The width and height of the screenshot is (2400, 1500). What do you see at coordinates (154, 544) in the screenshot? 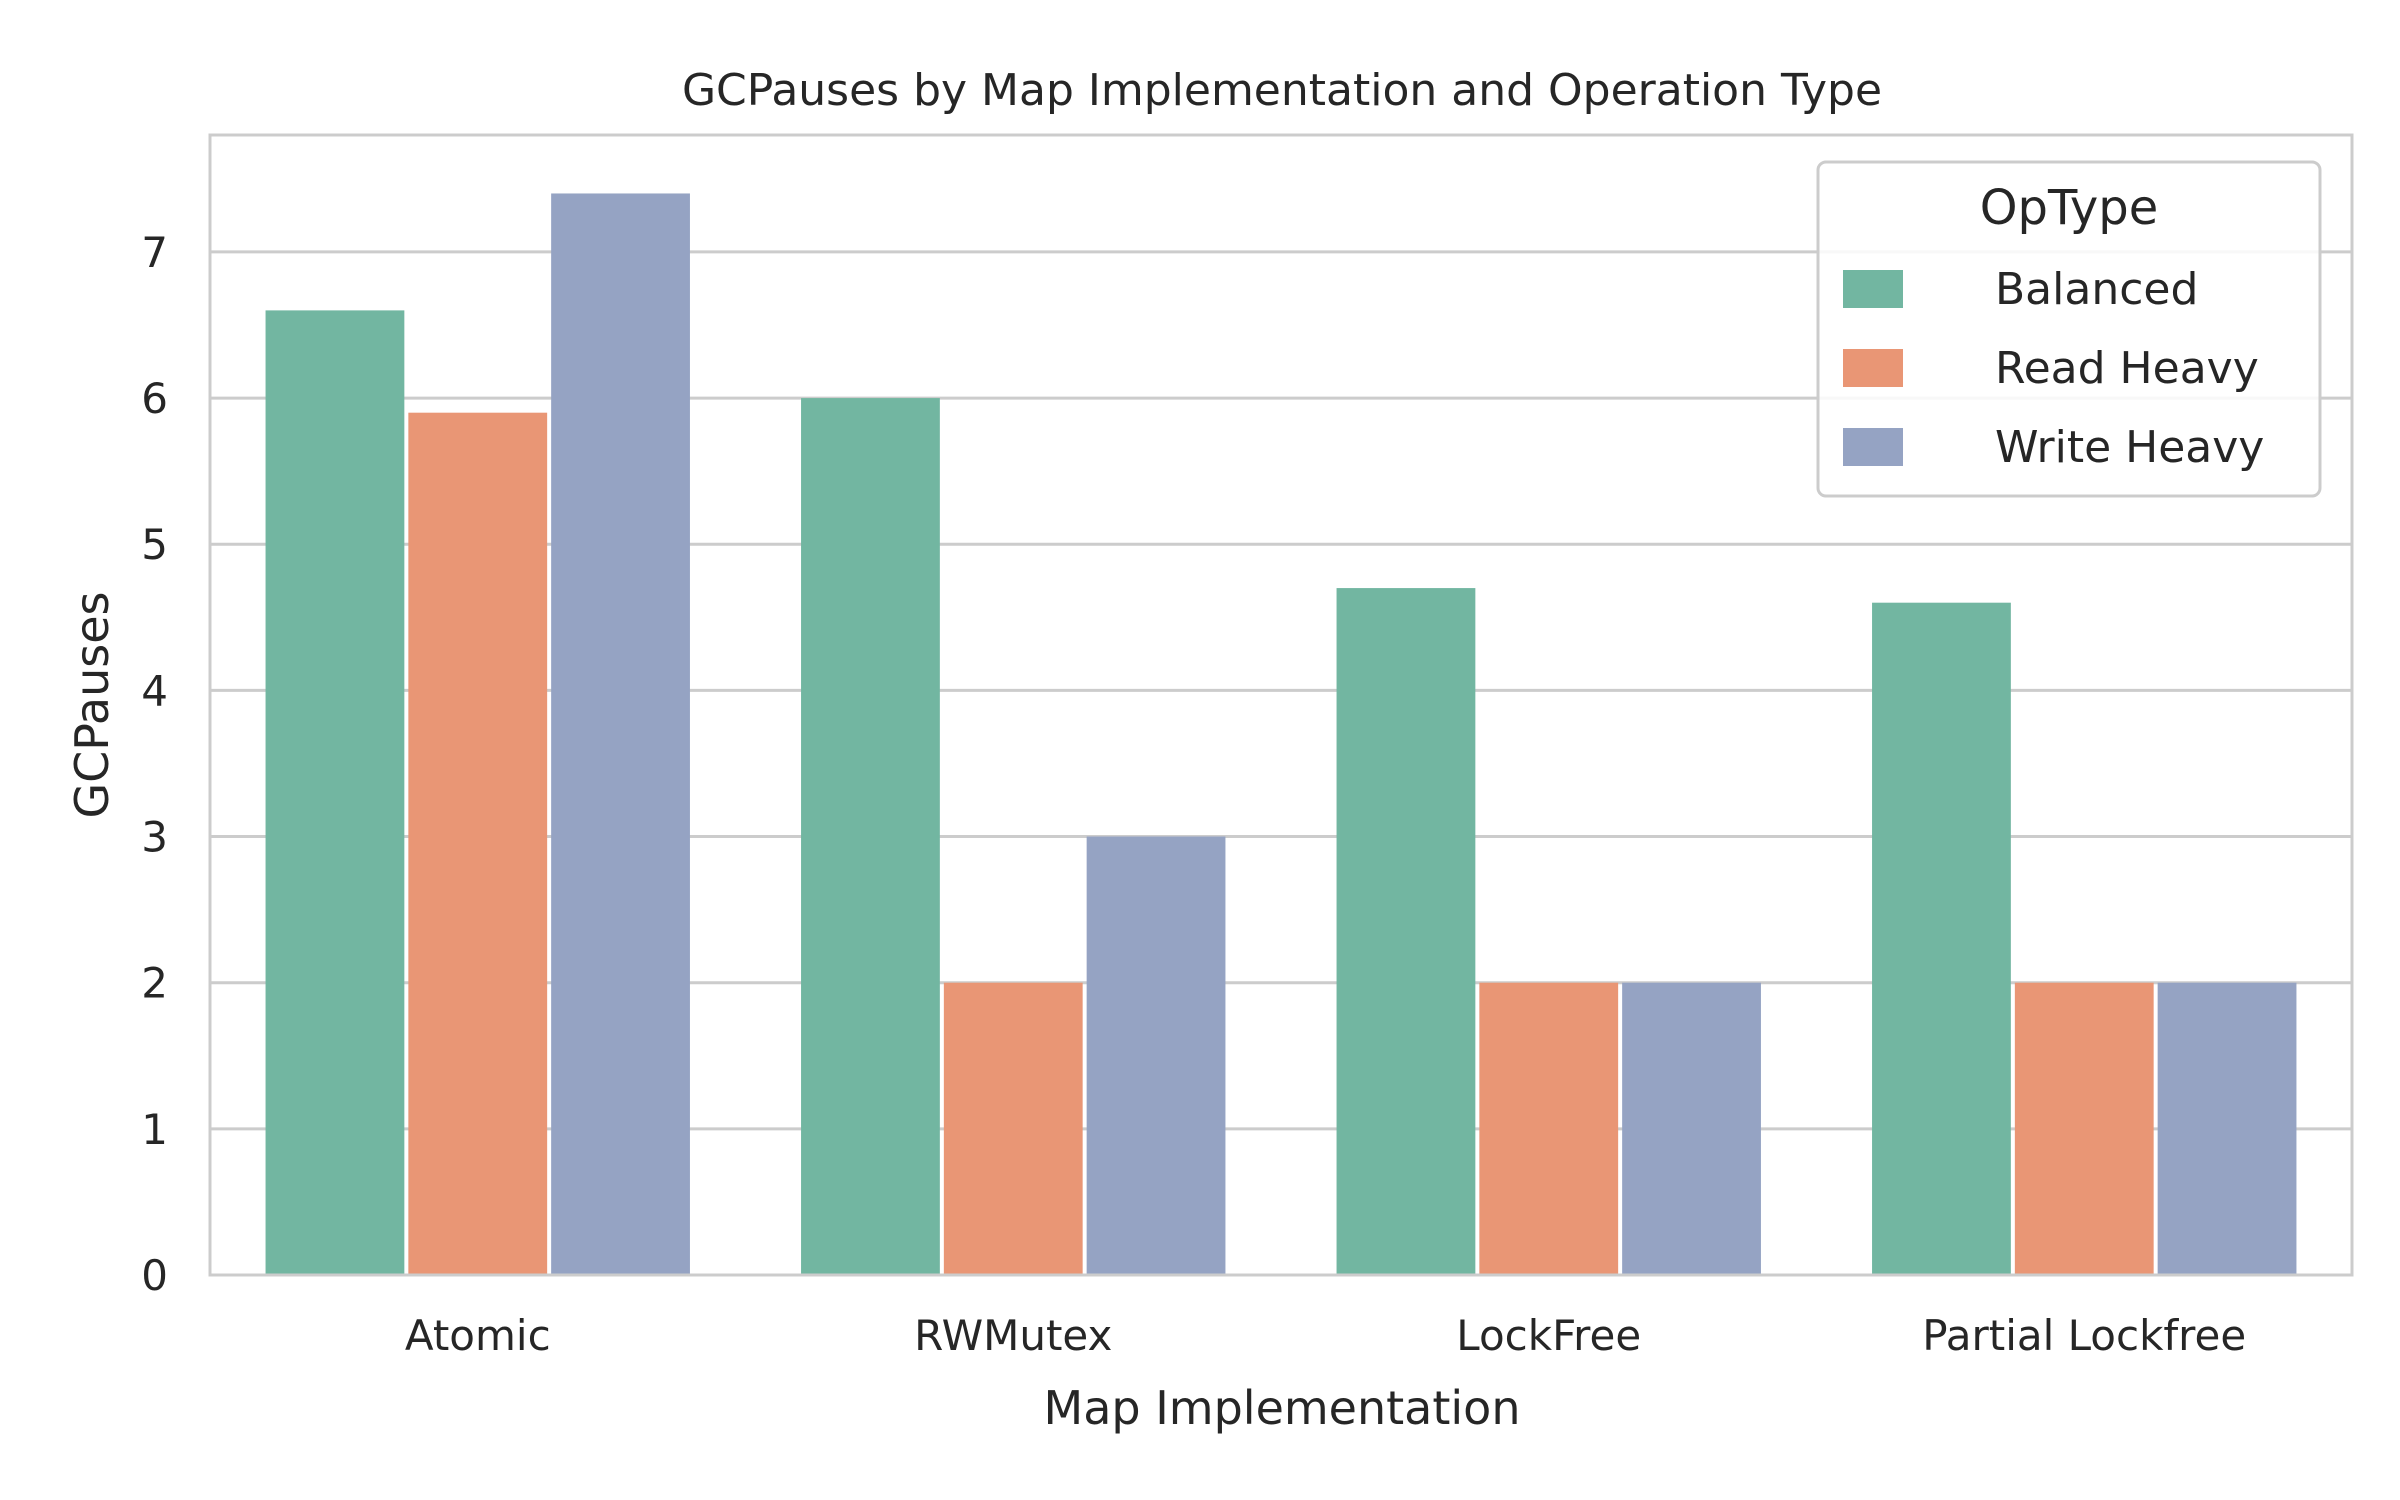
I see `y-tick-label: 5` at bounding box center [154, 544].